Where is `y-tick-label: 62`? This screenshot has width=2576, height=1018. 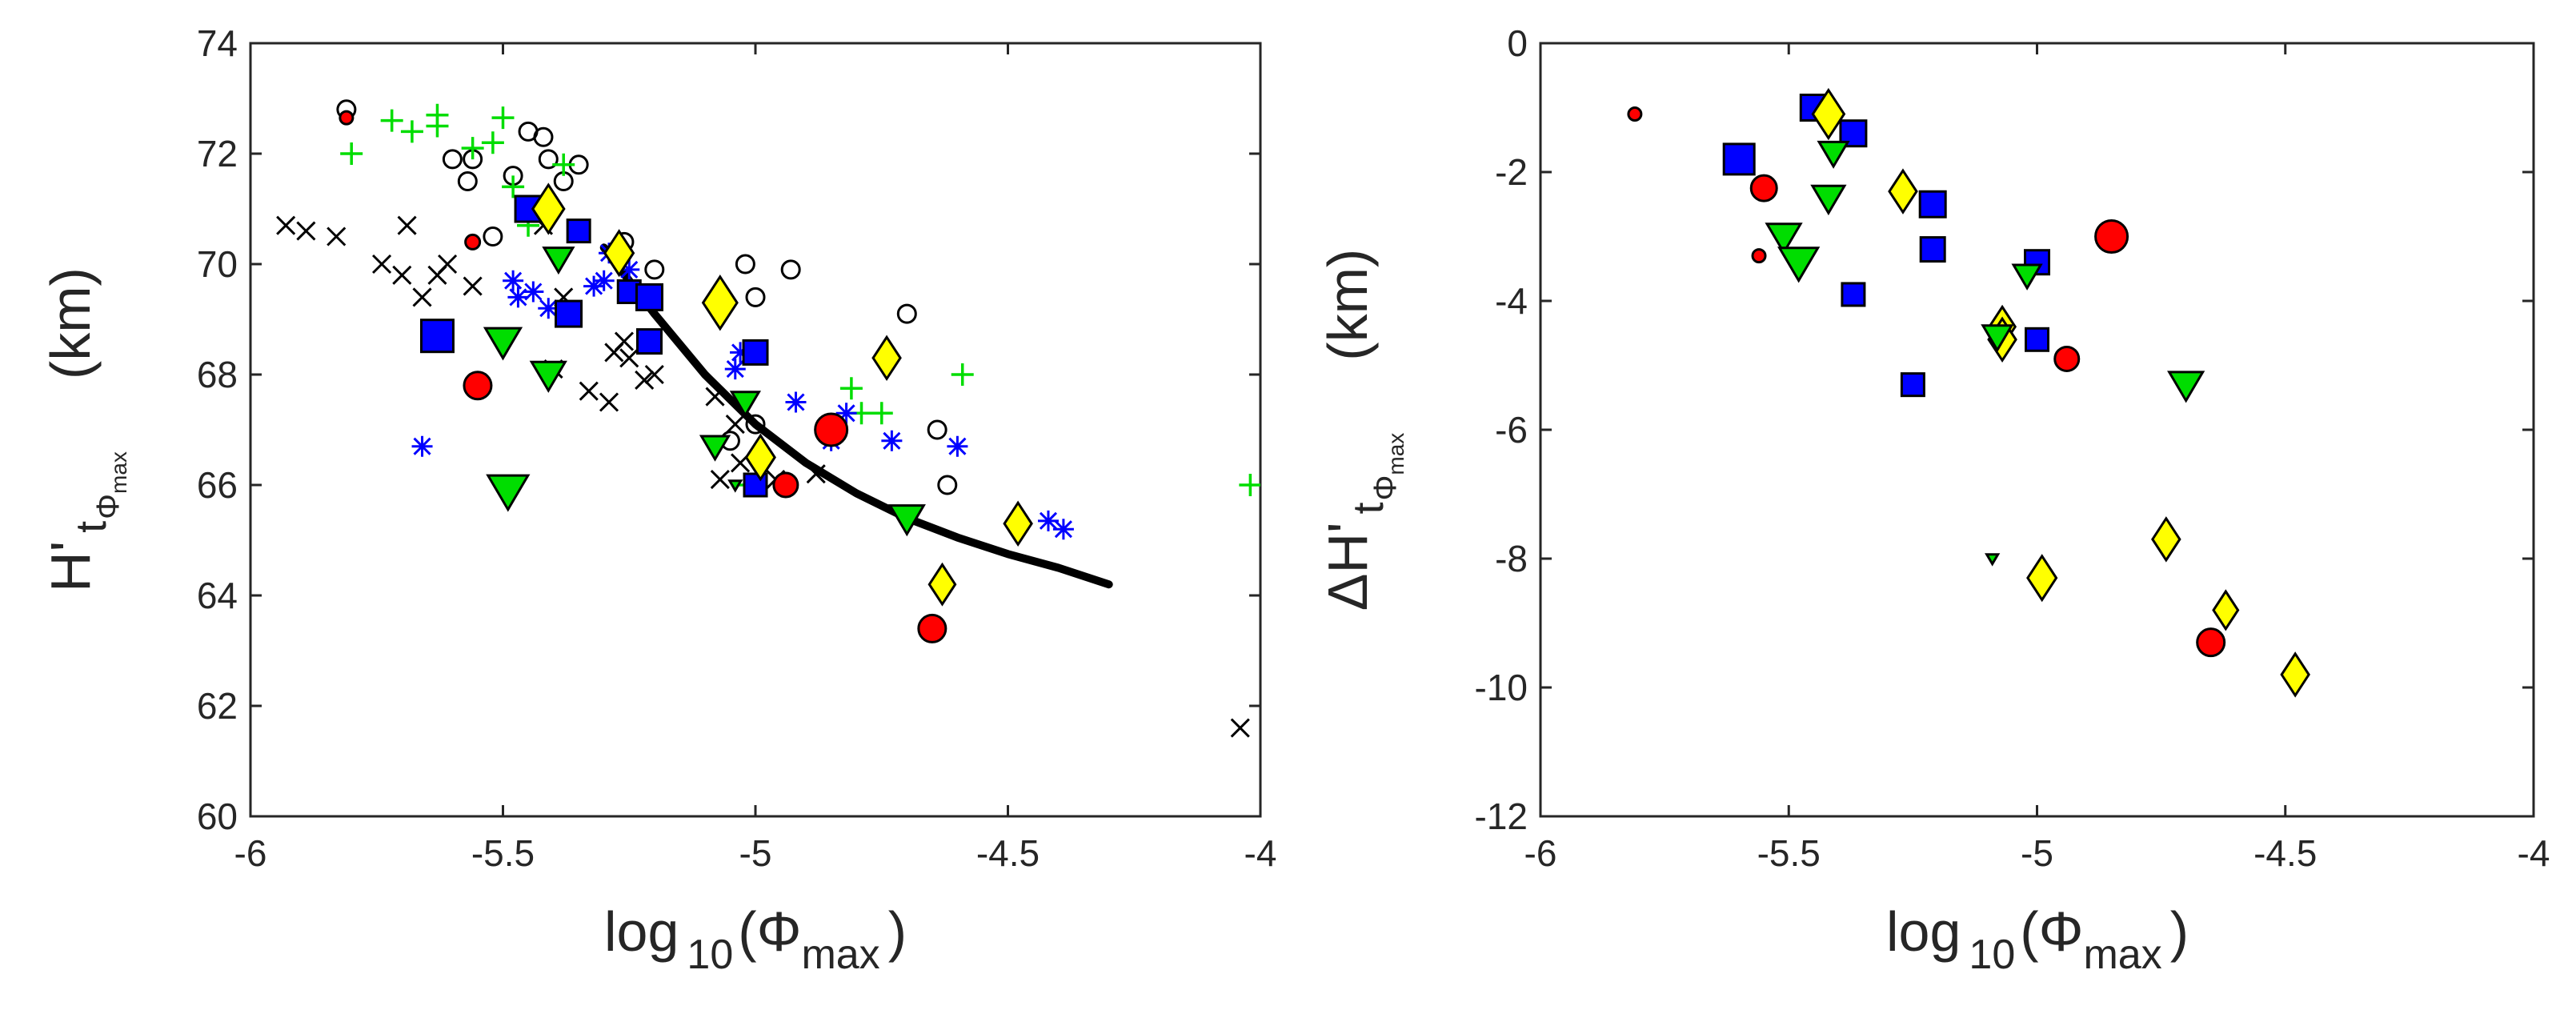 y-tick-label: 62 is located at coordinates (217, 706).